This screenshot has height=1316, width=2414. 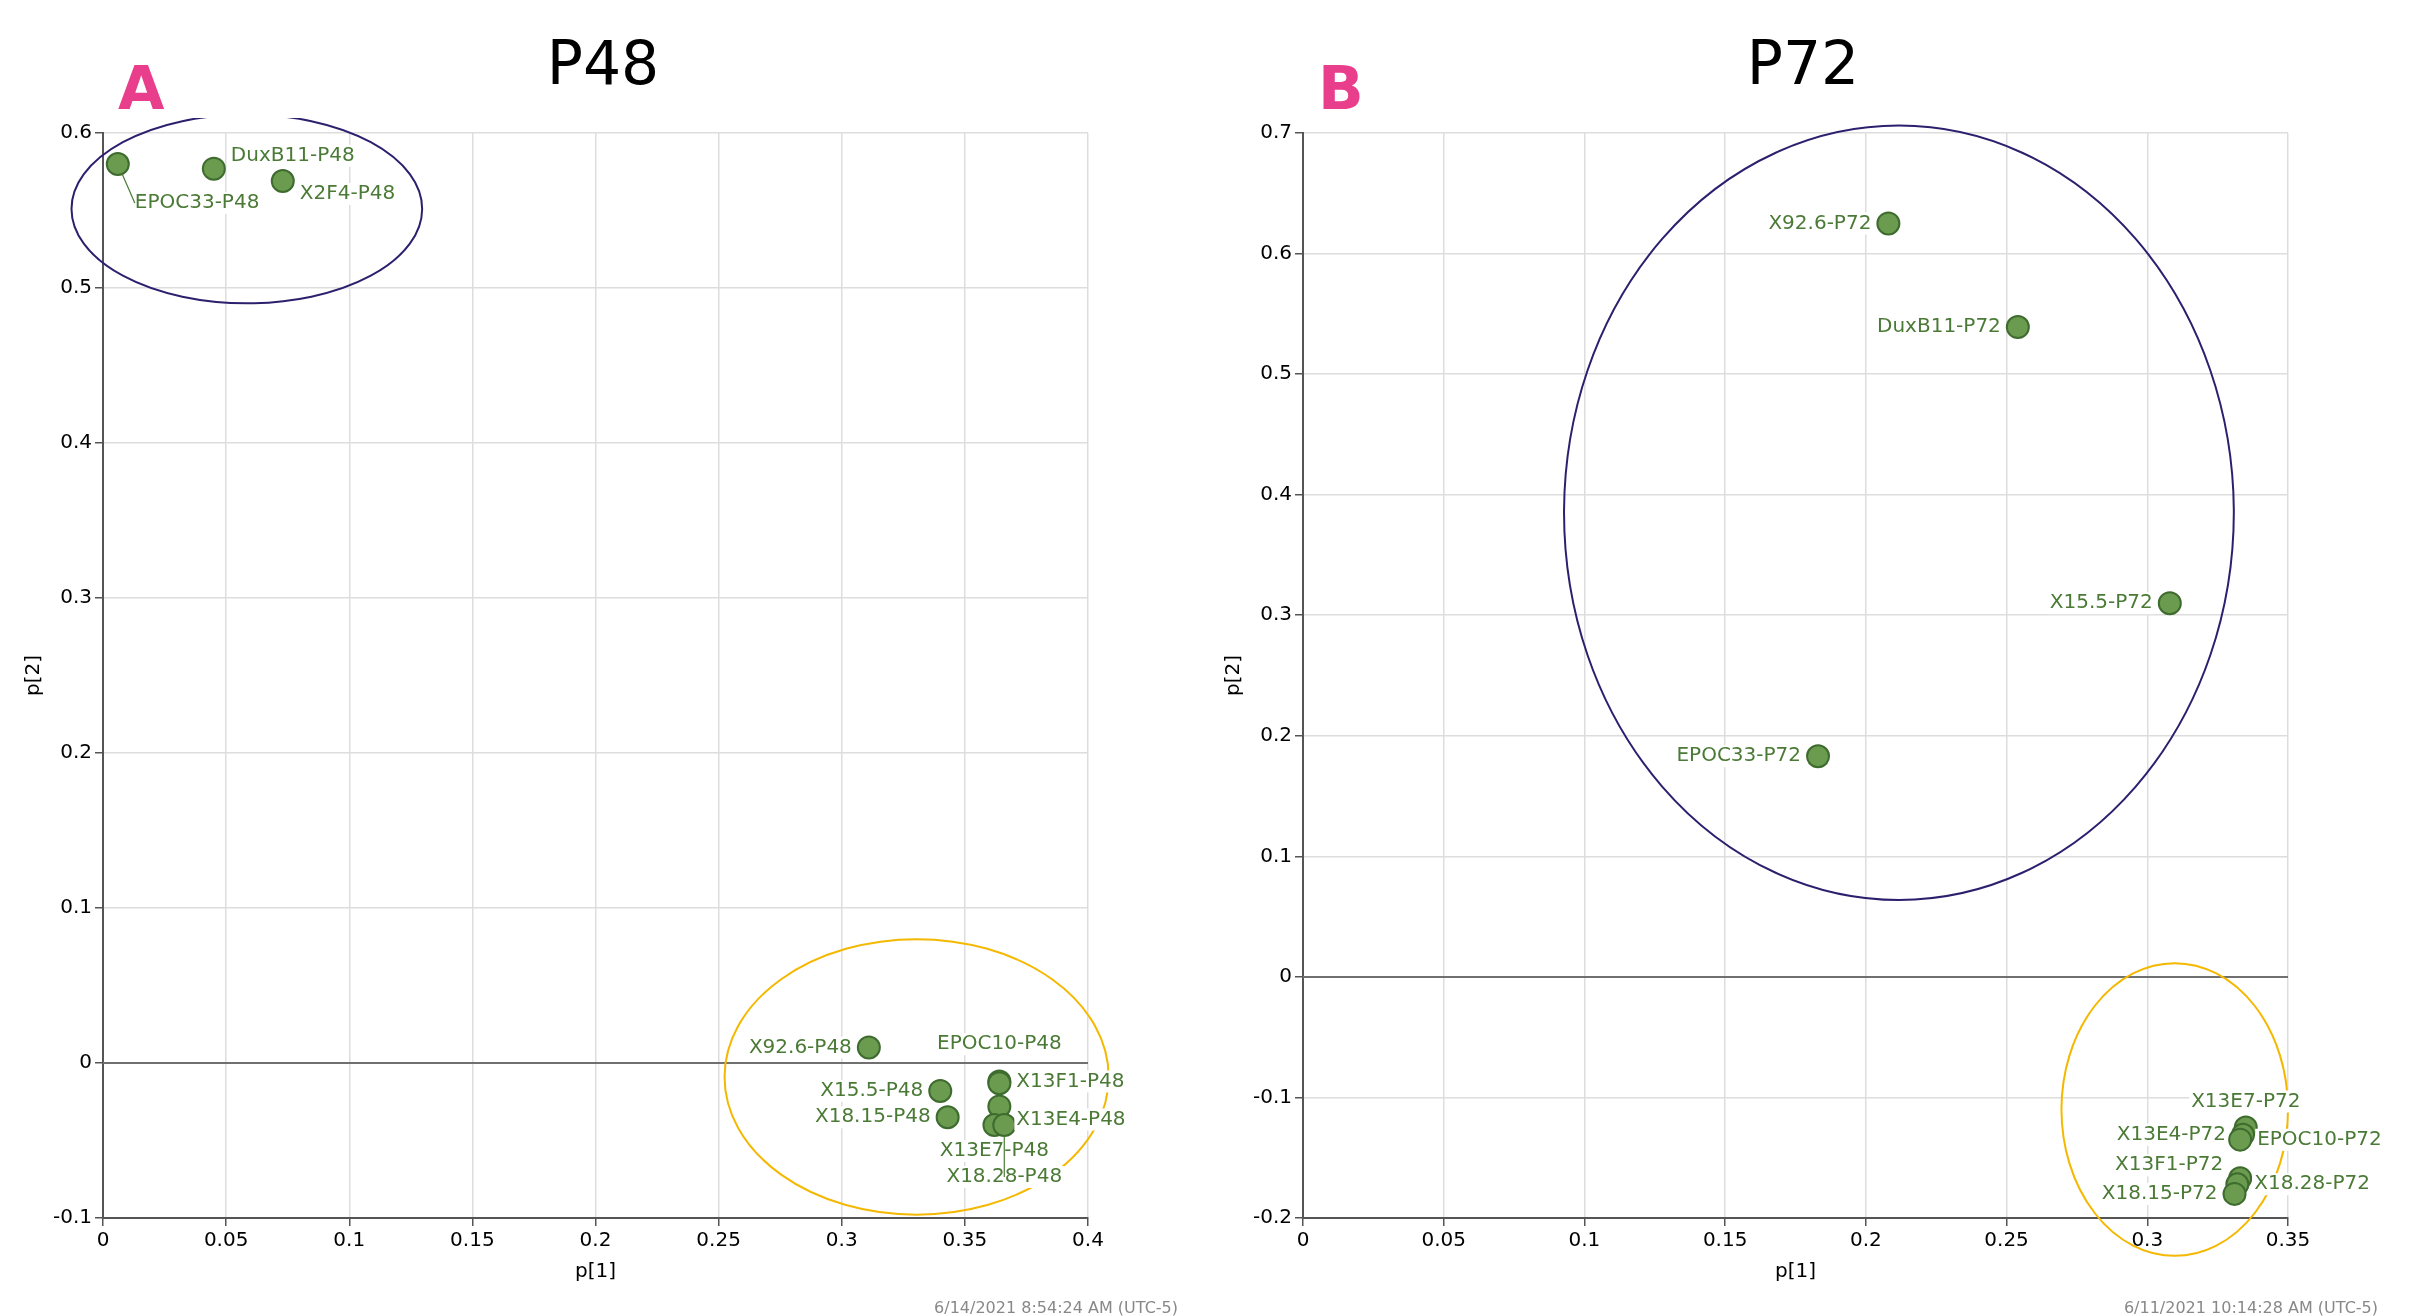 I want to click on text: 6/11/2021 10:14:28 AM (UTC-5), so click(x=2250, y=1307).